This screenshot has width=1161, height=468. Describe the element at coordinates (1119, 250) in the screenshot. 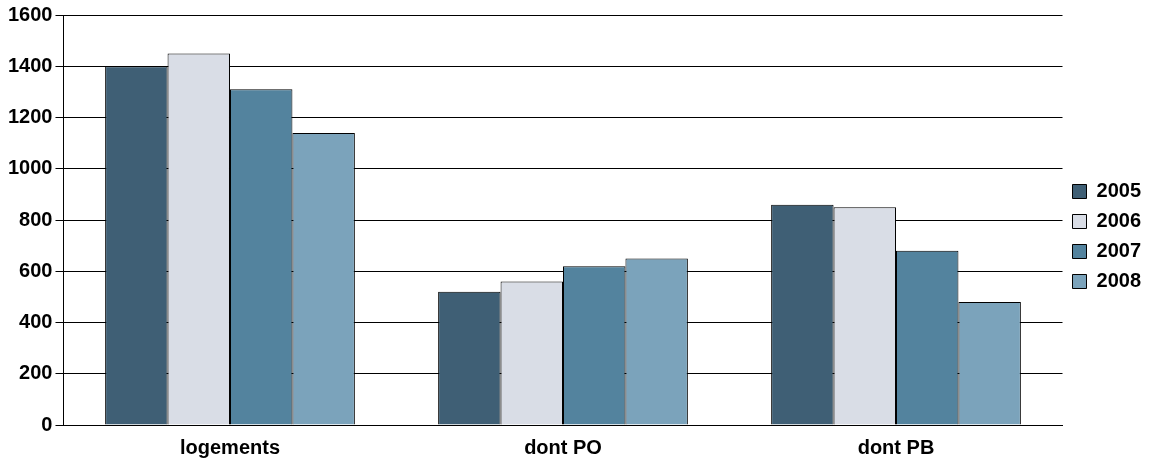

I see `legend-label: 2007` at that location.